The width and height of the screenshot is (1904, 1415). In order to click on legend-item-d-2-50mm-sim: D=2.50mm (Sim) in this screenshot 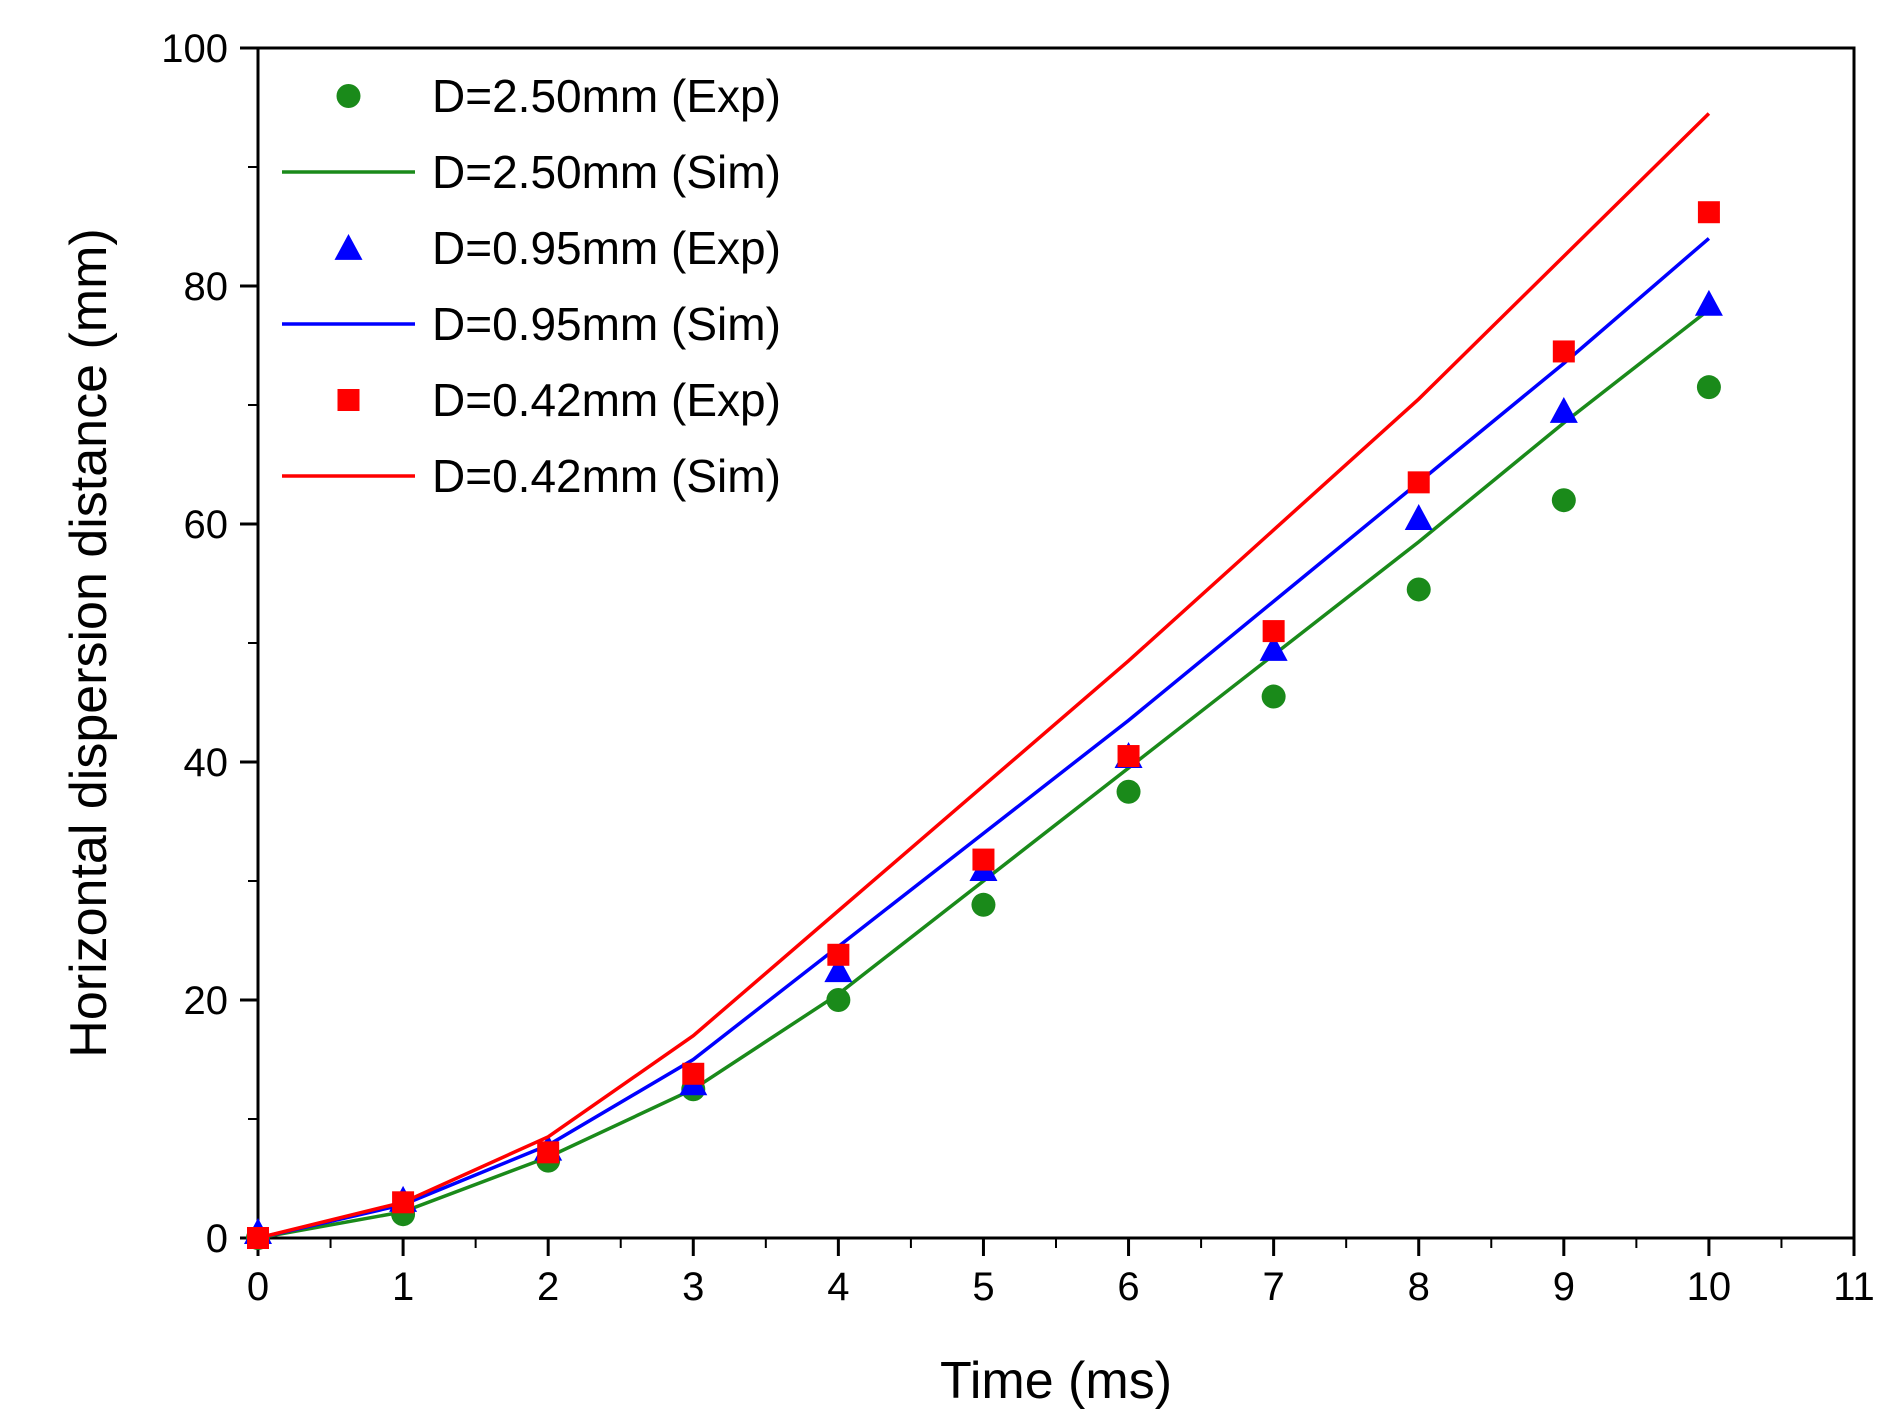, I will do `click(531, 172)`.